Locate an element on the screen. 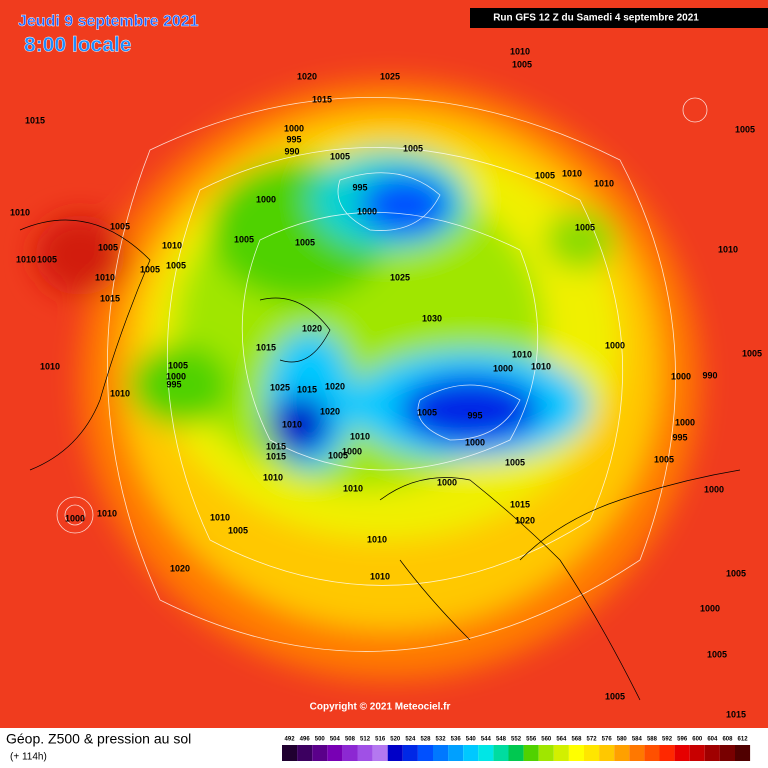 The height and width of the screenshot is (768, 768). scale-label: 564 is located at coordinates (561, 740).